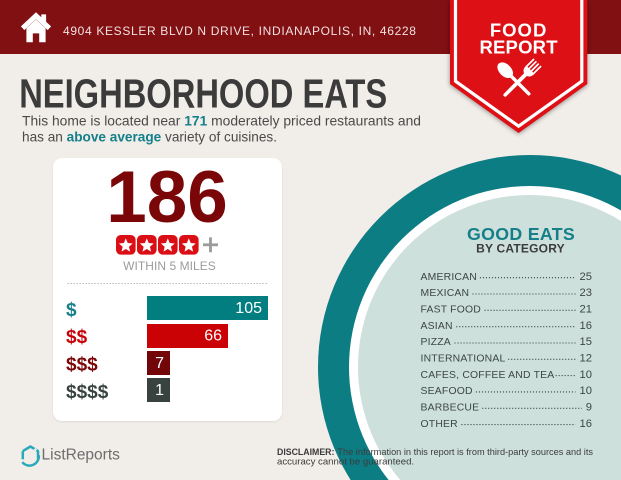  Describe the element at coordinates (586, 293) in the screenshot. I see `svg-text: 23` at that location.